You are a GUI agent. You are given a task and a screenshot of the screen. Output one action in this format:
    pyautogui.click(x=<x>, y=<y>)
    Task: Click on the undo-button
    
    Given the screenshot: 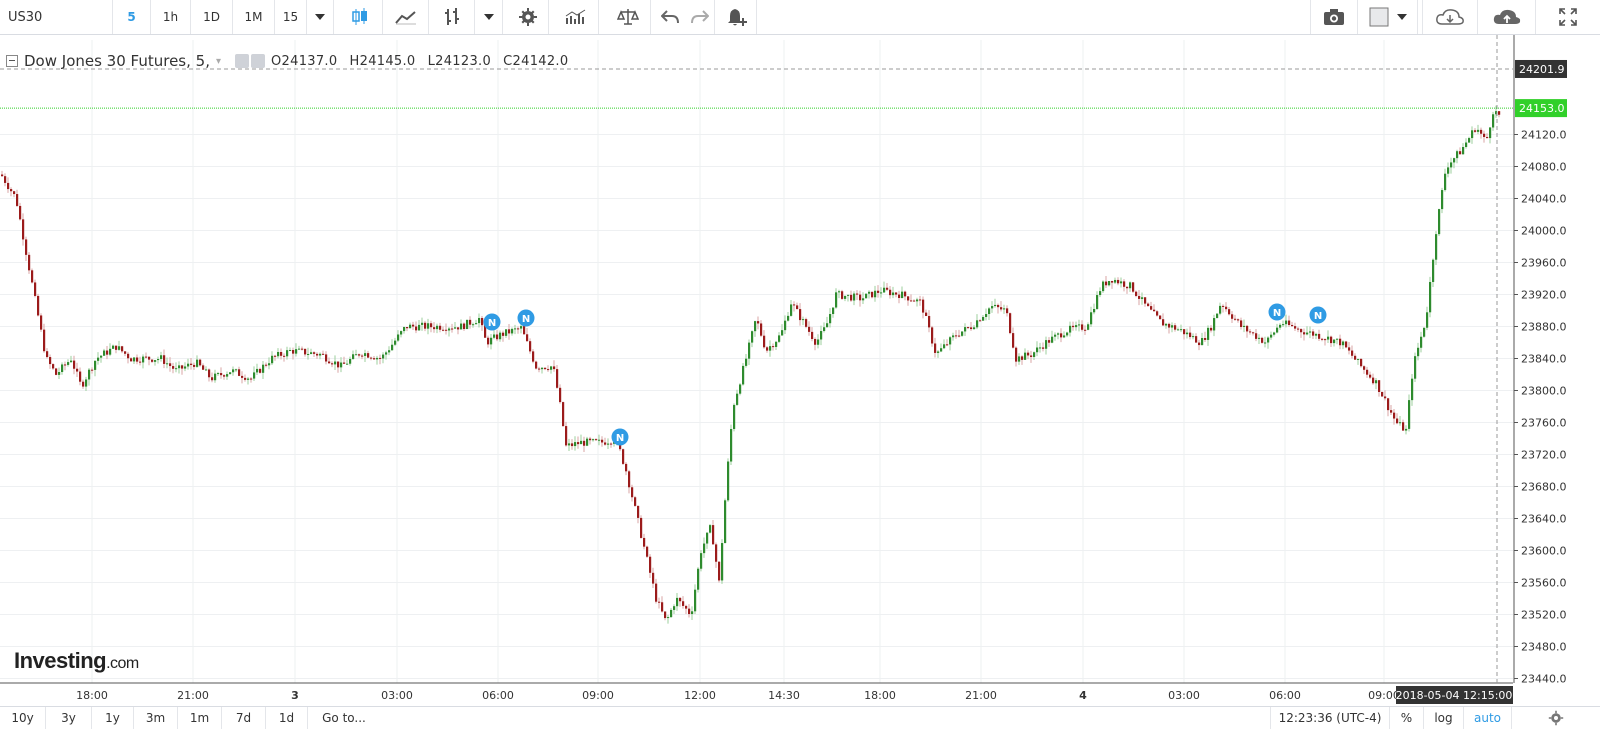 What is the action you would take?
    pyautogui.click(x=670, y=17)
    